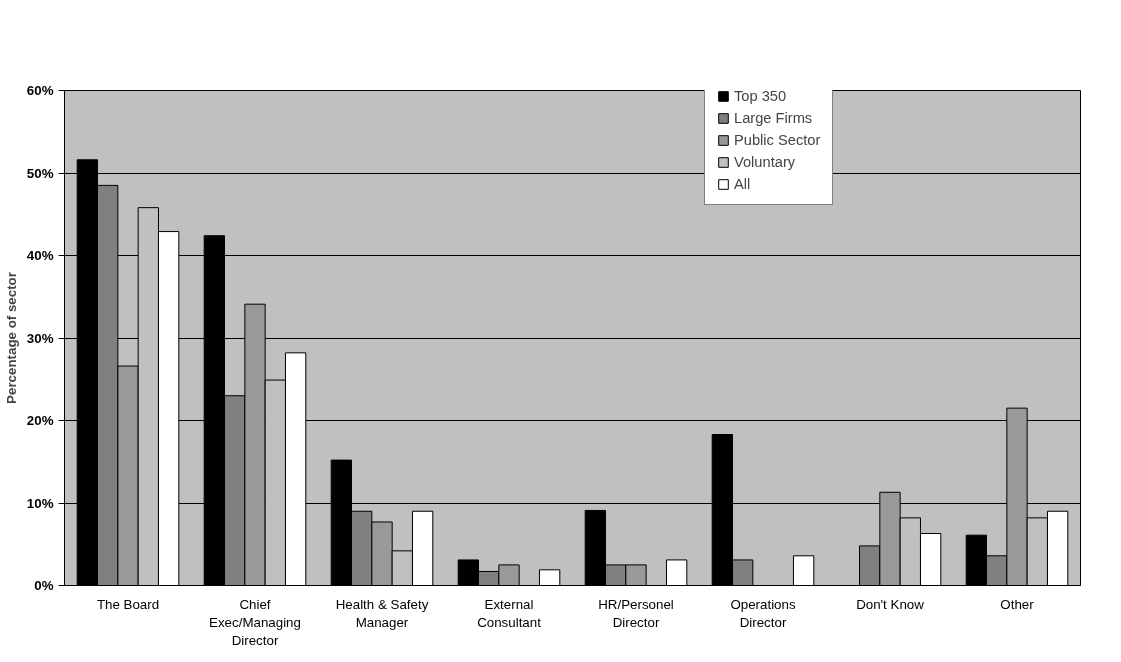 The image size is (1121, 662). I want to click on legend-label: Top 350, so click(760, 96).